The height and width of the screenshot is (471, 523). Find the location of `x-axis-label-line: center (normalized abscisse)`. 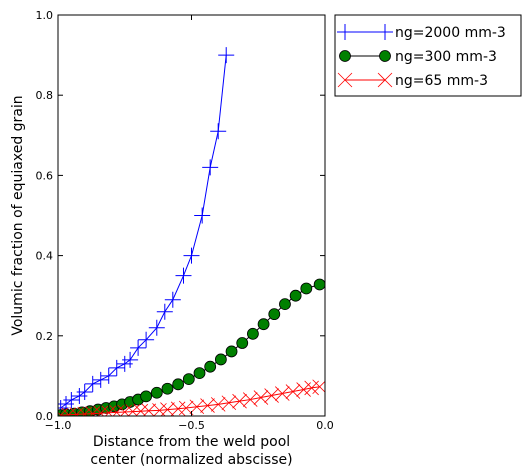

x-axis-label-line: center (normalized abscisse) is located at coordinates (191, 460).